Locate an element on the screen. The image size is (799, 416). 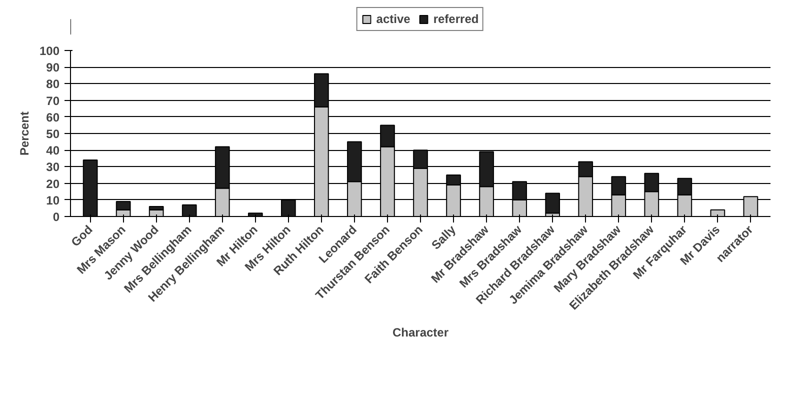
y-tick-label: 40 is located at coordinates (53, 151).